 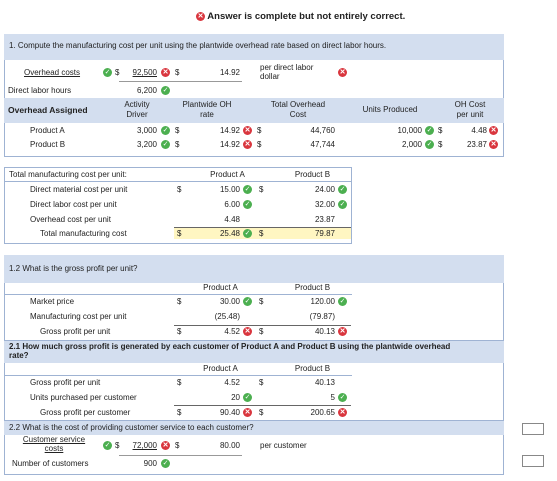 I want to click on row-a-name: Product A, so click(x=47, y=130).